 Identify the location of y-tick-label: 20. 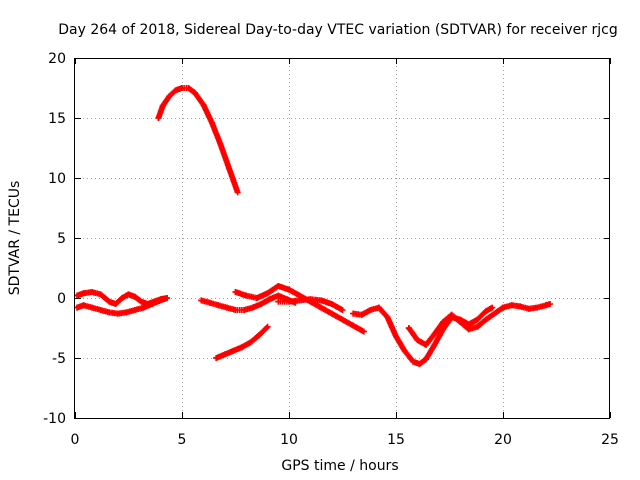
(57, 59).